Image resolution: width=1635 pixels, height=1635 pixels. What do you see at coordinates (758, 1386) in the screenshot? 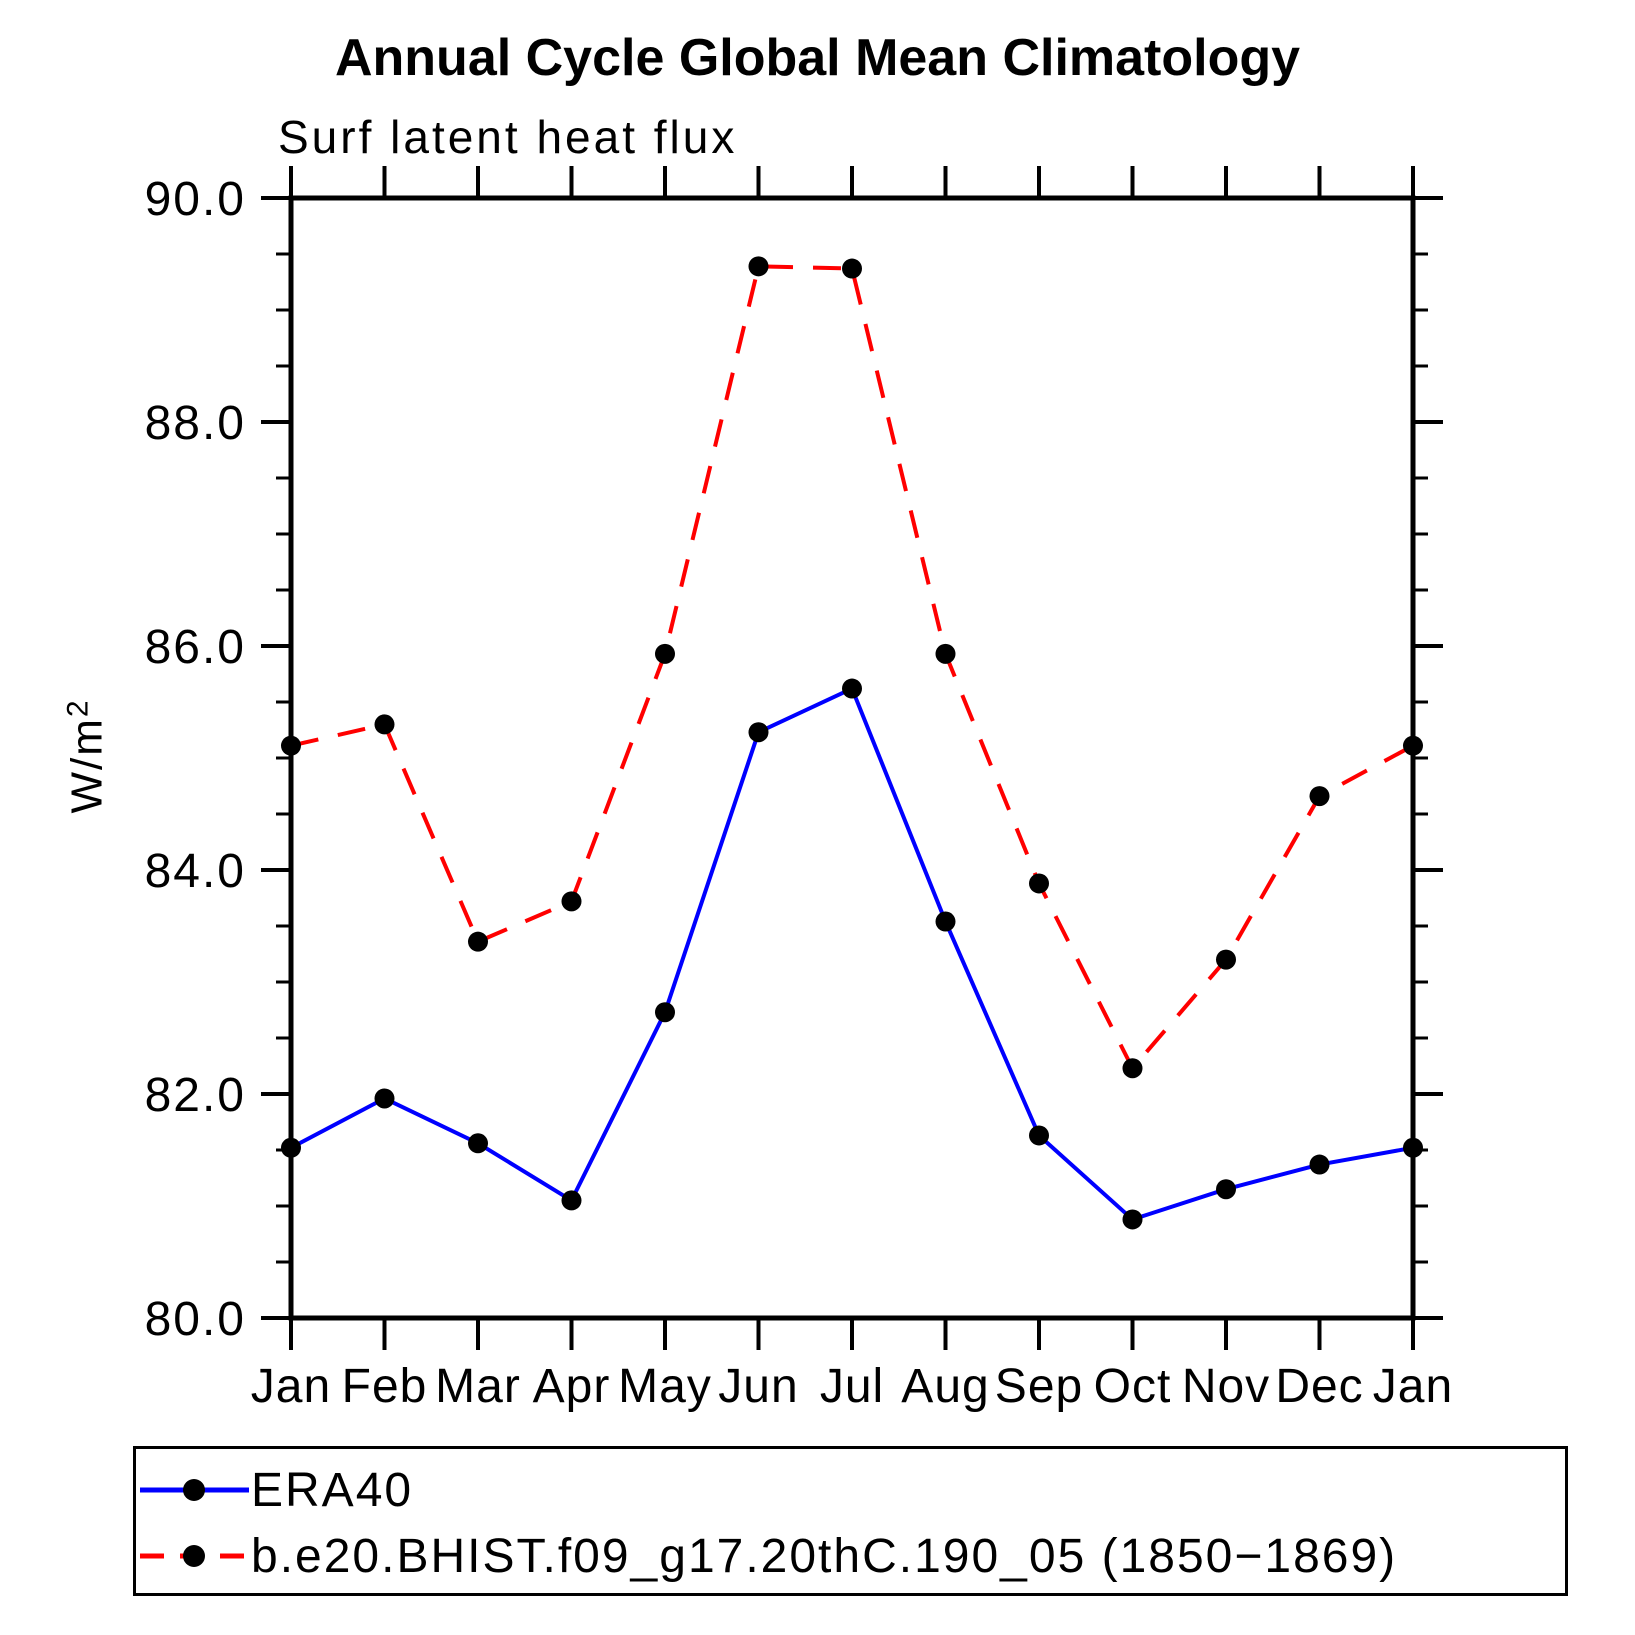
I see `x-axis-month-label: Jun` at bounding box center [758, 1386].